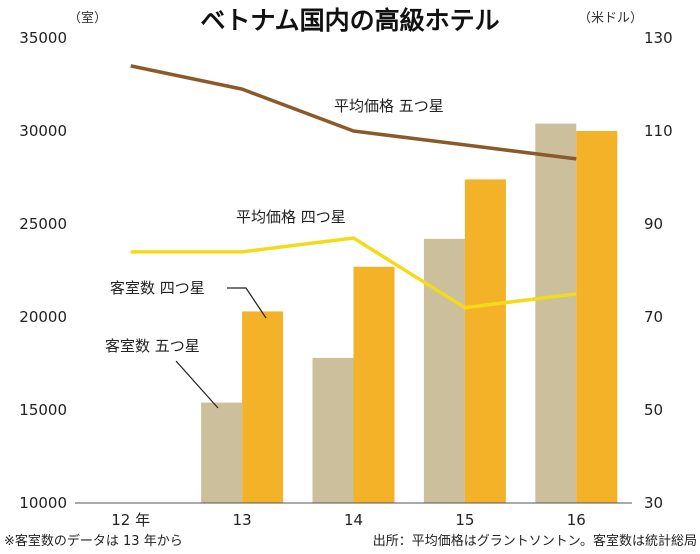  Describe the element at coordinates (43, 317) in the screenshot. I see `left-tick-label: 20000` at that location.